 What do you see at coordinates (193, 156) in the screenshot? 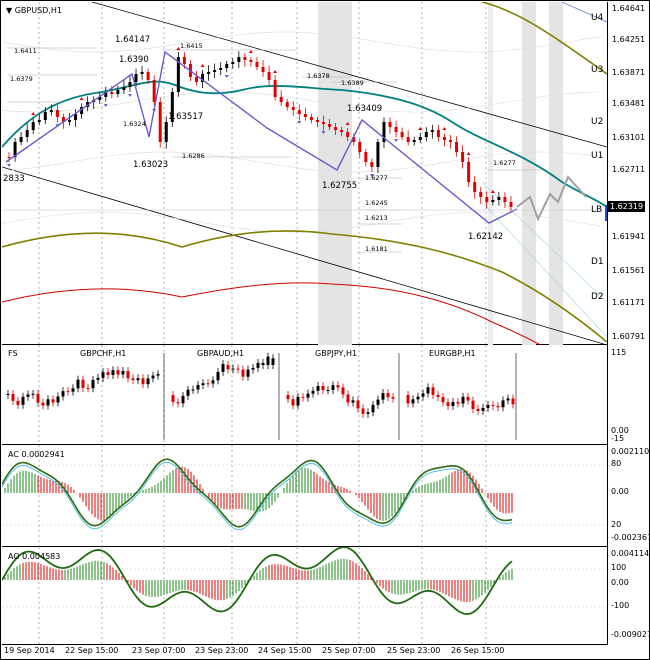
I see `pivot-label: 1.6286` at bounding box center [193, 156].